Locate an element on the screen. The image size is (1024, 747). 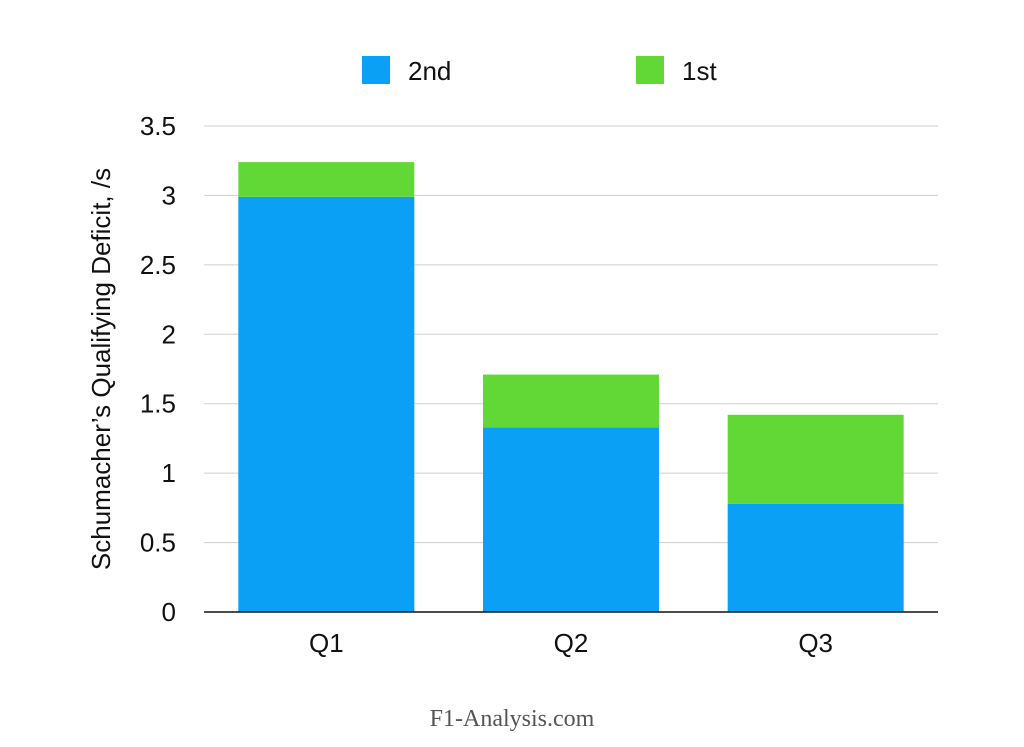
y-tick-label: 0.5 is located at coordinates (158, 543).